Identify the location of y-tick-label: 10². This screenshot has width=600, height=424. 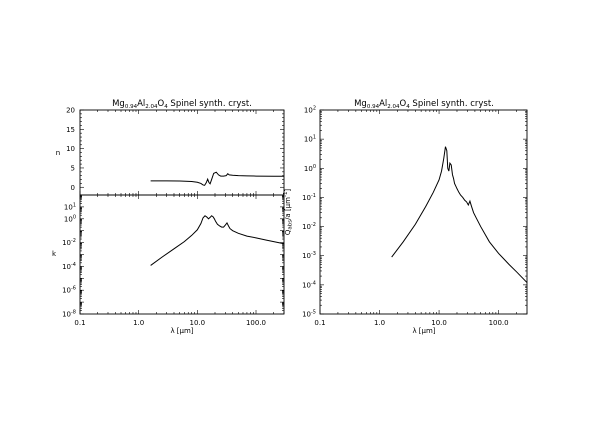
(310, 110).